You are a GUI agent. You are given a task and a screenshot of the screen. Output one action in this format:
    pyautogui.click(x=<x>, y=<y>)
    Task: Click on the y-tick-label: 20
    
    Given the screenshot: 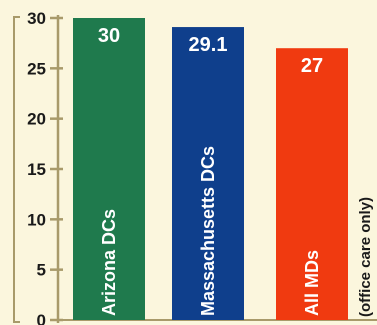 What is the action you would take?
    pyautogui.click(x=36, y=119)
    